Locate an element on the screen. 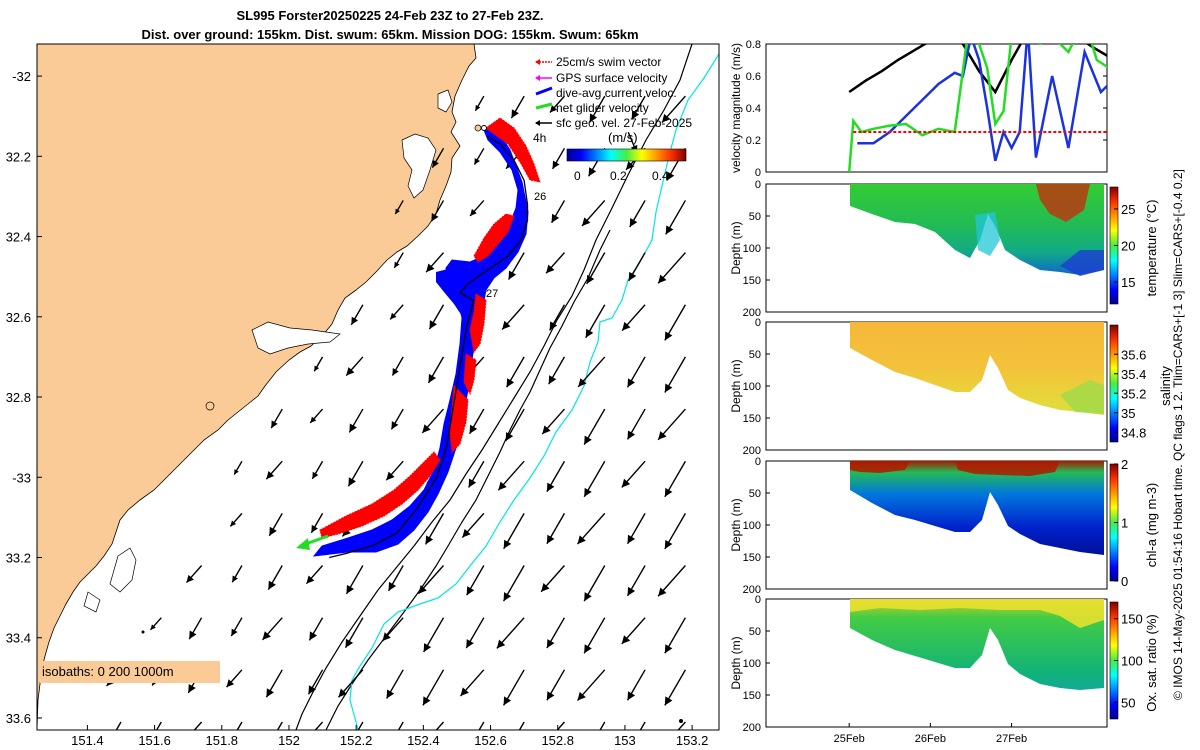 This screenshot has width=1200, height=750. salinity-y-ticks: 0 50 100 150 200 is located at coordinates (756, 387).